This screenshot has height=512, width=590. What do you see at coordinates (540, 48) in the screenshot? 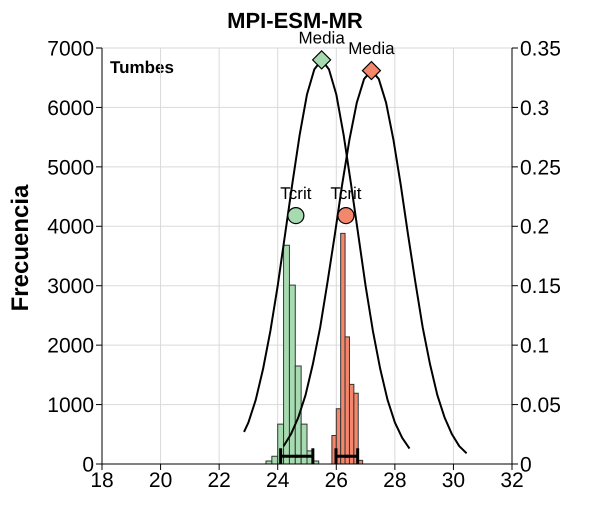
I see `y2-tick-label: 0.35` at bounding box center [540, 48].